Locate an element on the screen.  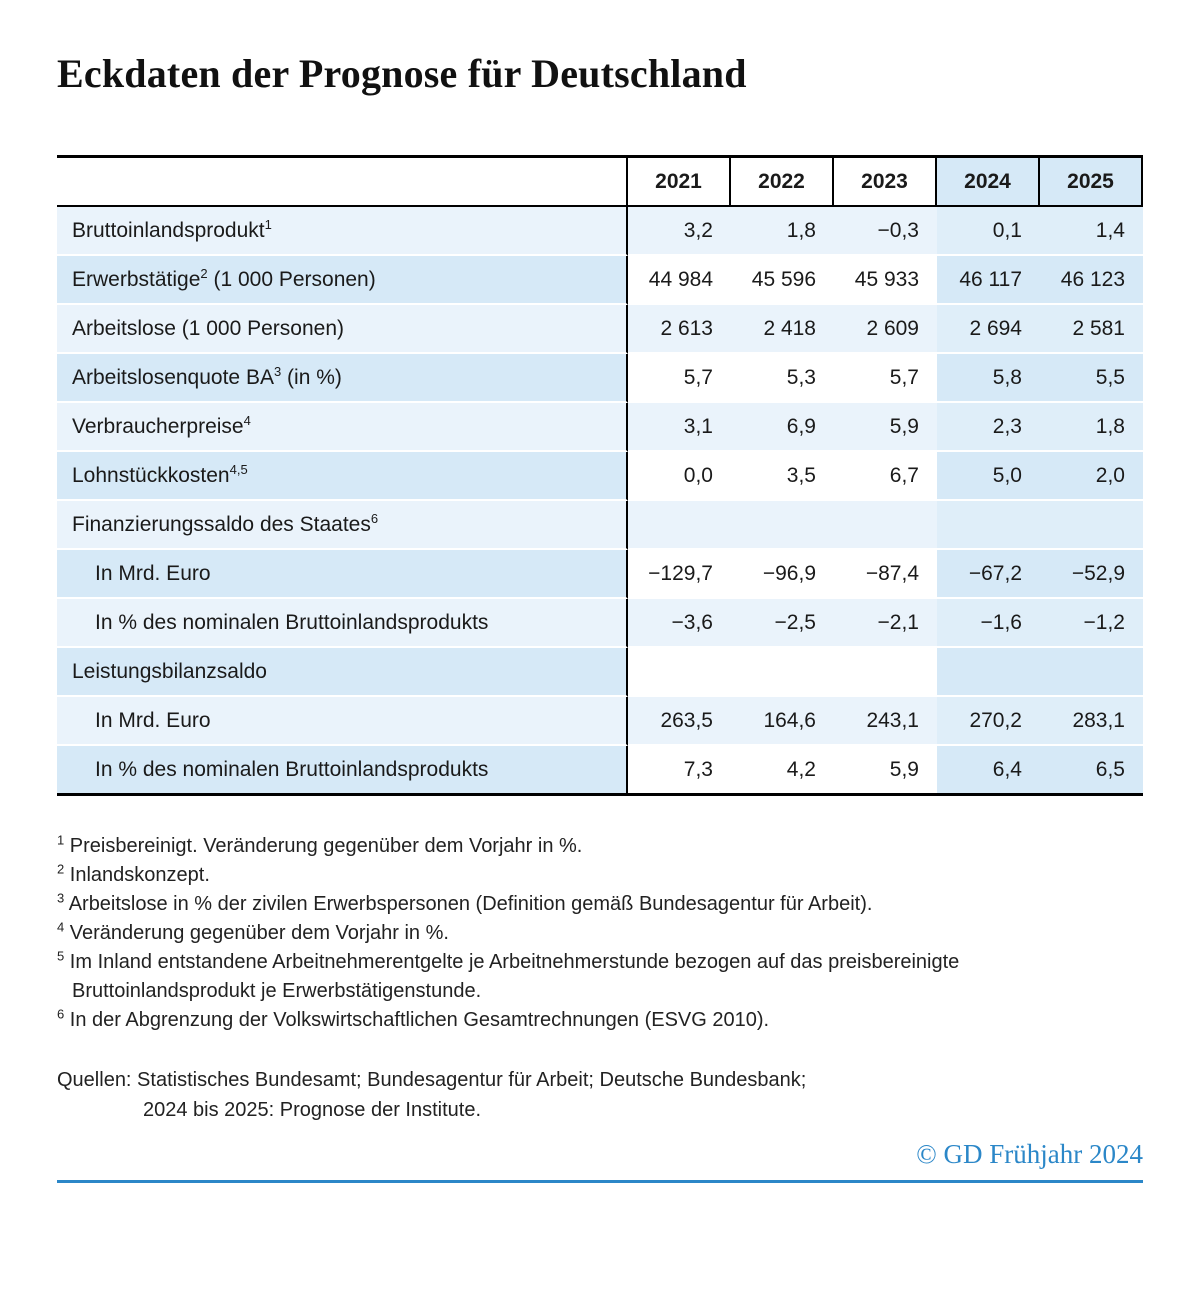
copyright-note: © GD Frühjahr 2024 is located at coordinates (1029, 1154).